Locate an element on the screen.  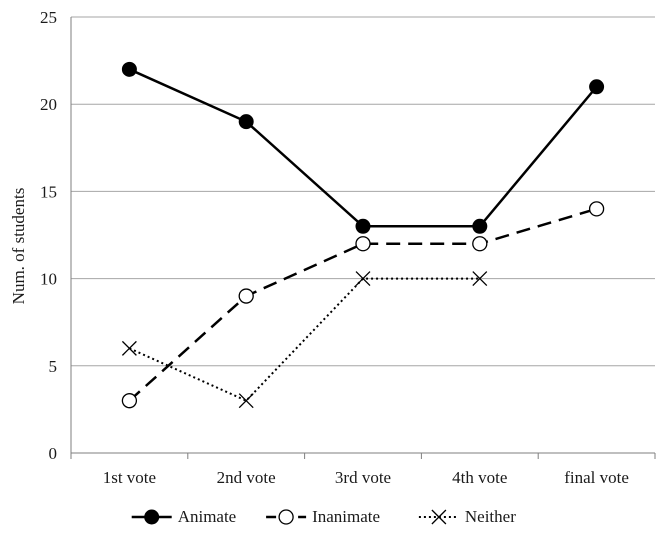
y-tick-labels: 0 5 10 15 20 25 is located at coordinates (48, 235).